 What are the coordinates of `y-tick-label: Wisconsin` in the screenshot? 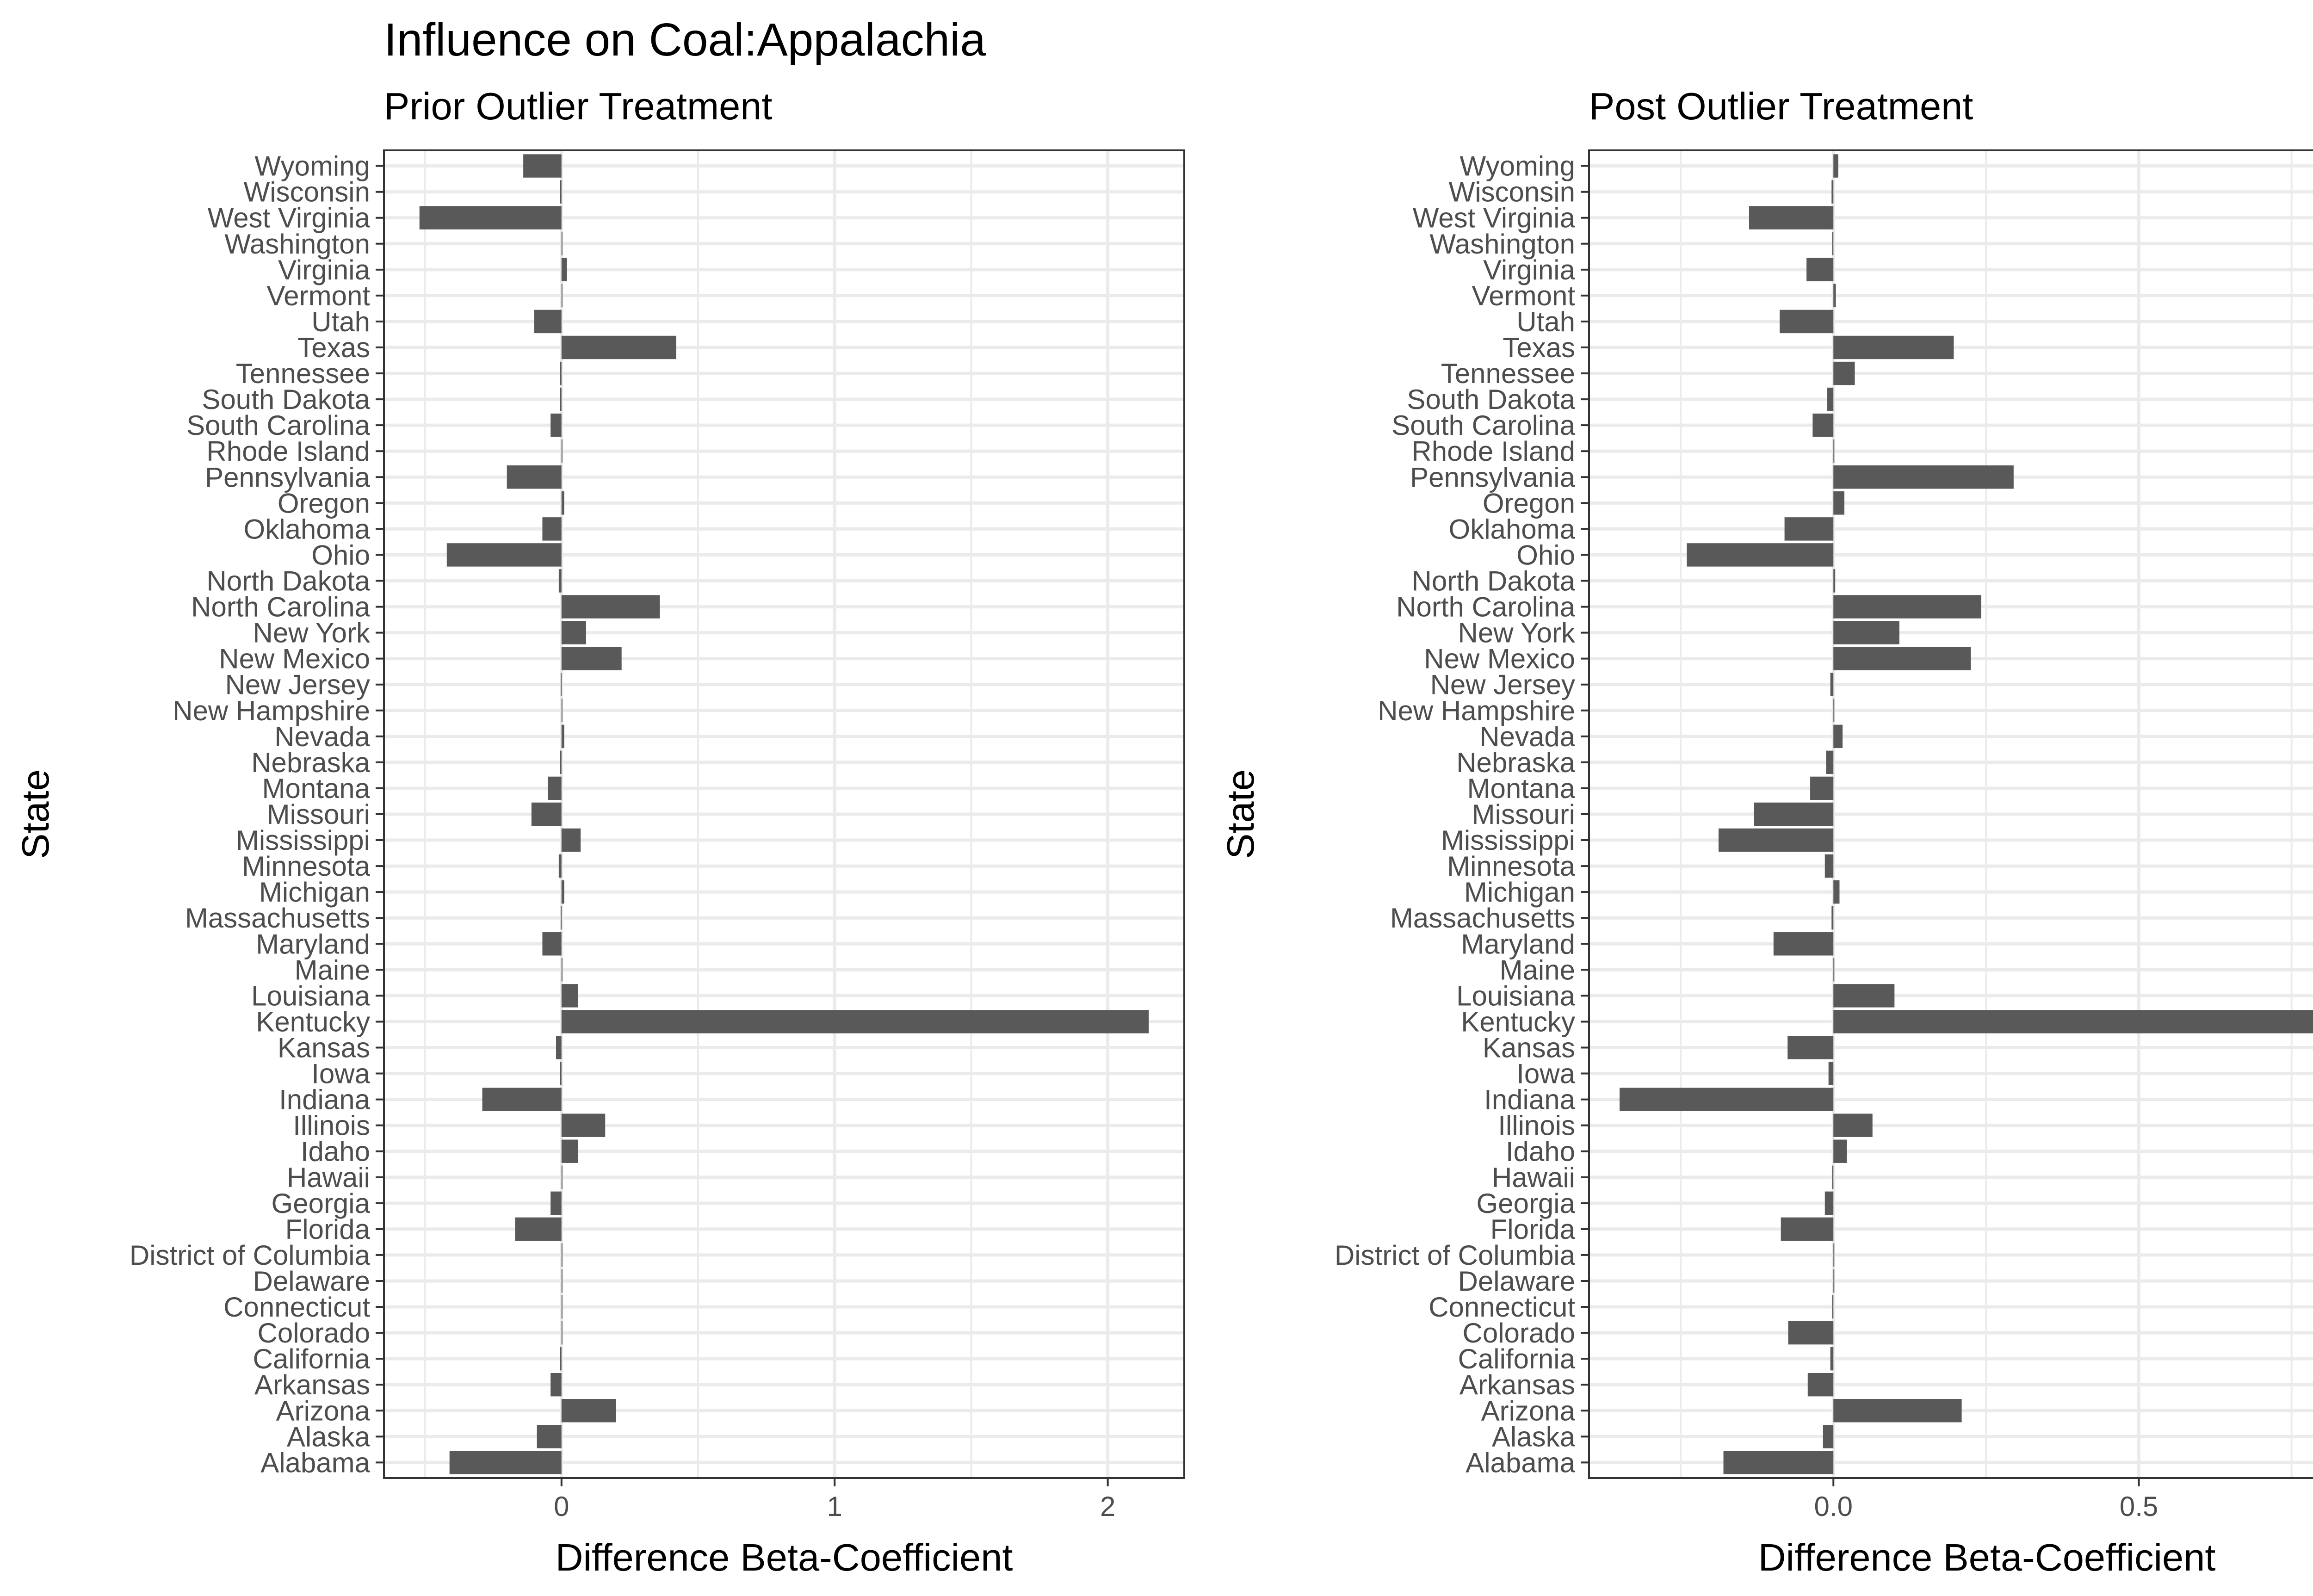 It's located at (1512, 192).